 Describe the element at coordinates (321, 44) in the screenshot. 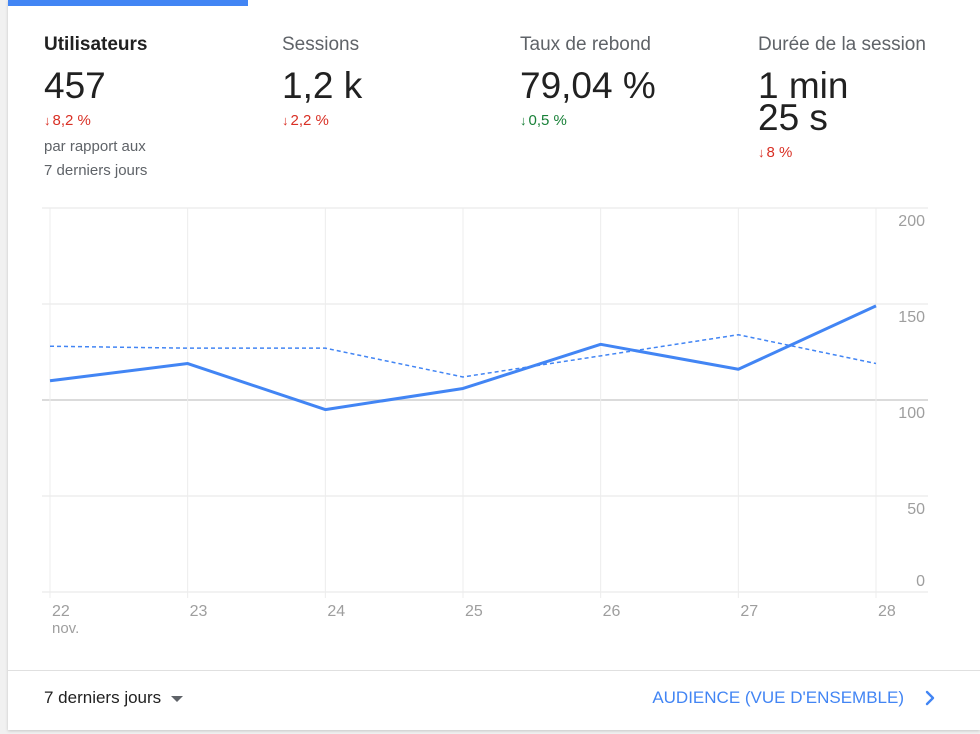

I see `metric-title: Sessions` at that location.